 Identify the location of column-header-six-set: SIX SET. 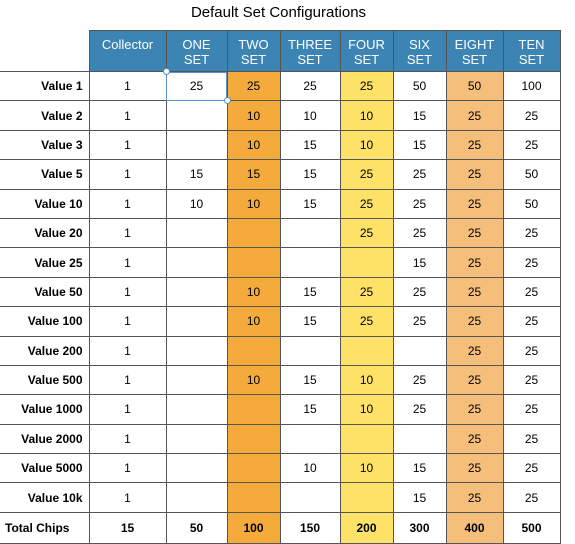
(419, 51).